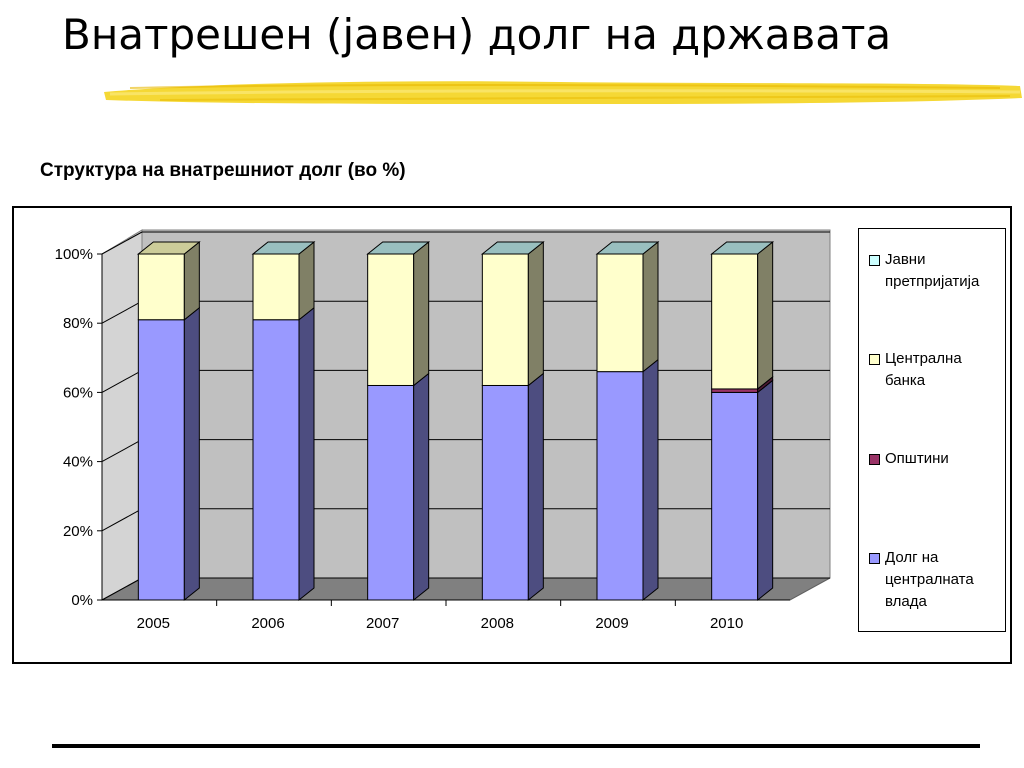  I want to click on y-tick-label: 100%, so click(74, 254).